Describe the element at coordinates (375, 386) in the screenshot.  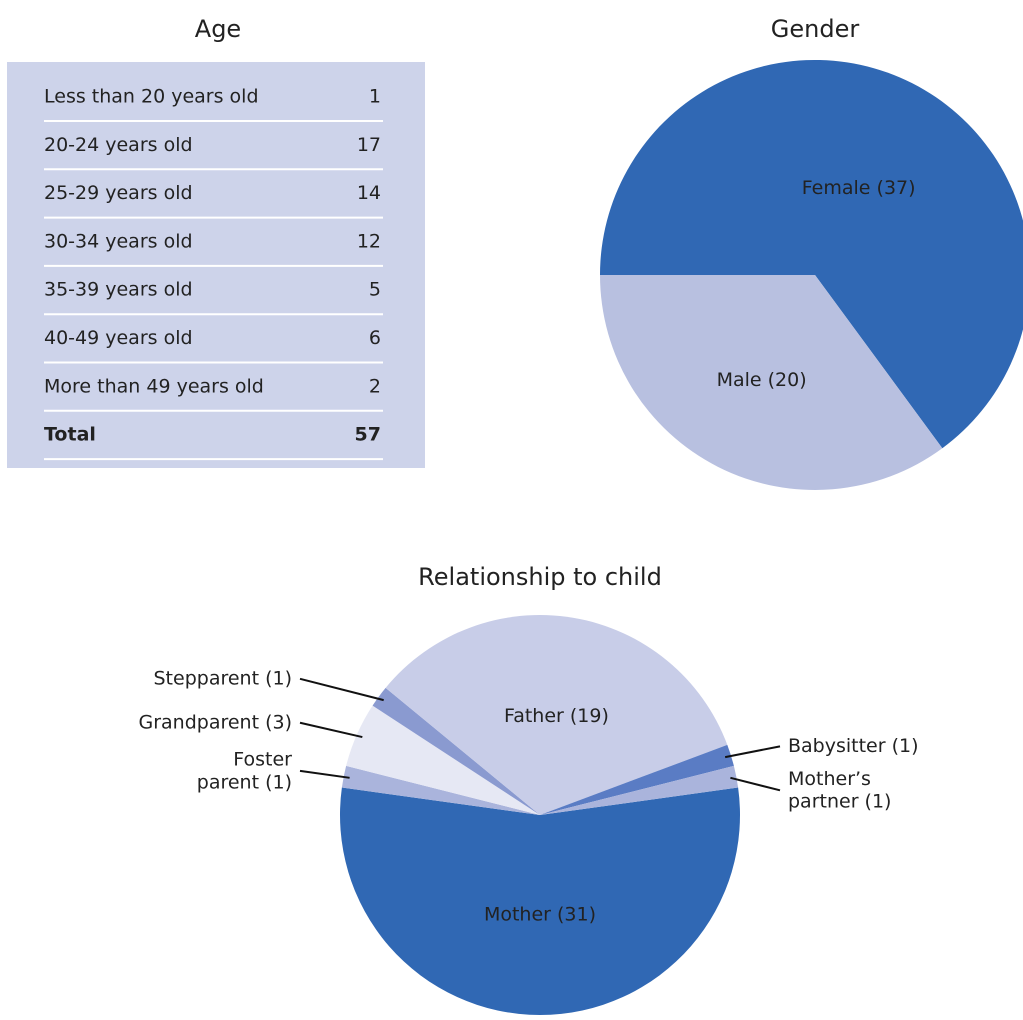
I see `row-value: 2` at that location.